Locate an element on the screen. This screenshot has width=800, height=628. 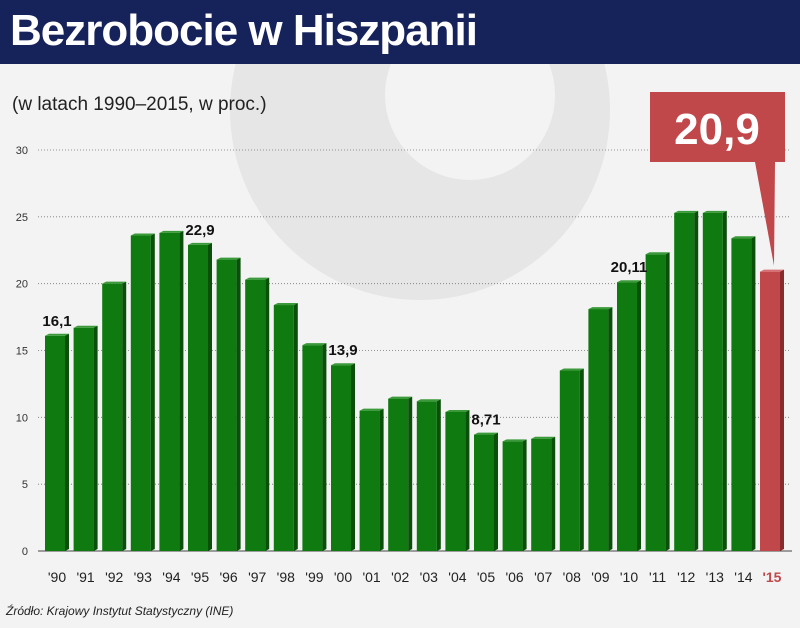
x-tick-label: '95 is located at coordinates (200, 577).